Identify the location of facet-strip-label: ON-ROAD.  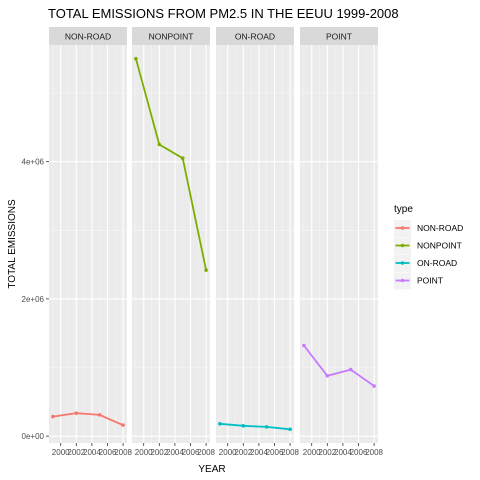
(255, 37).